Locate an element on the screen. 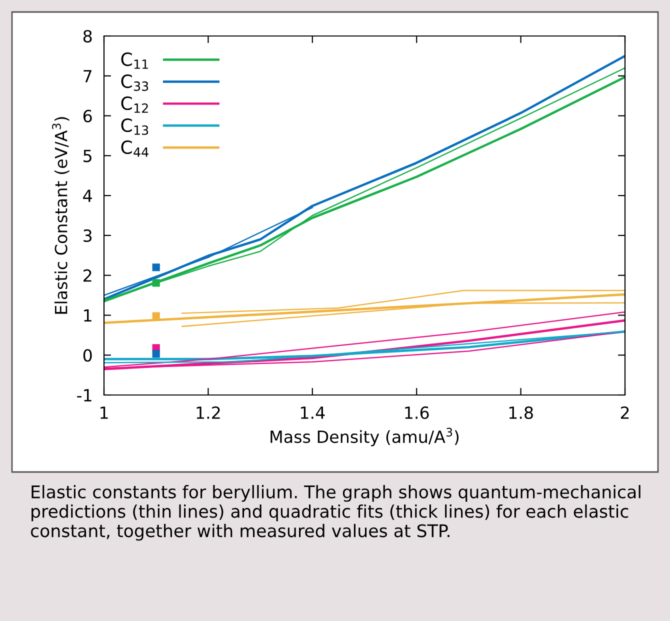  legend-label: C$_{12}$ is located at coordinates (134, 104).